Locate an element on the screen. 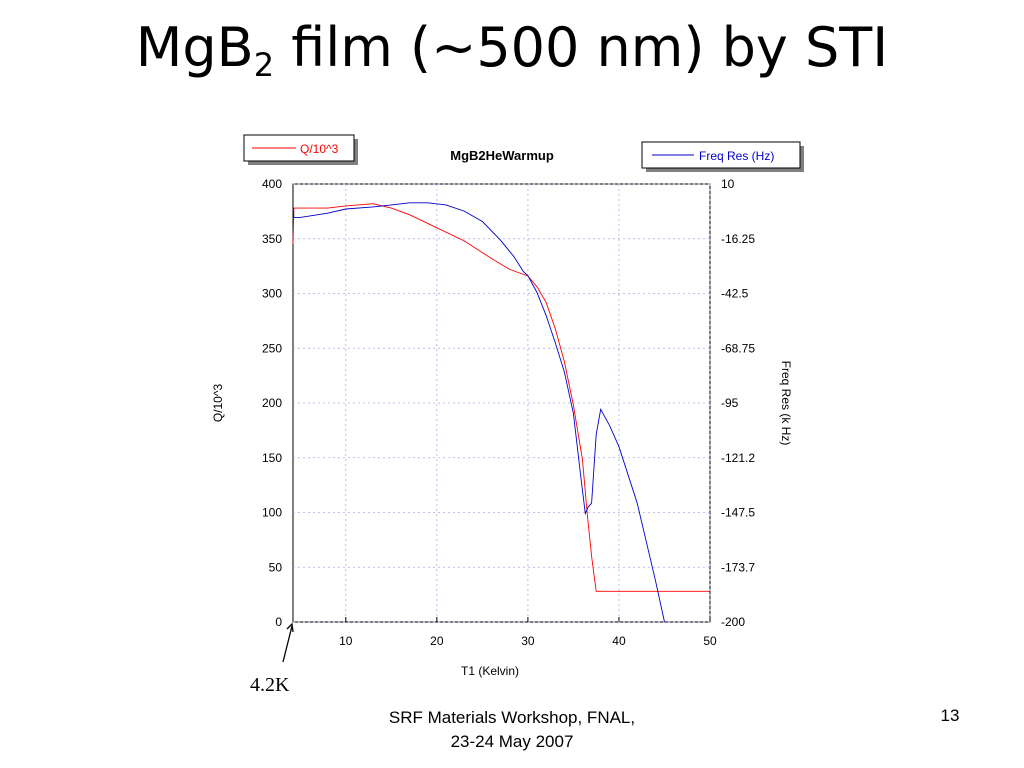 This screenshot has width=1024, height=768. y-tick-label: 50 is located at coordinates (276, 567).